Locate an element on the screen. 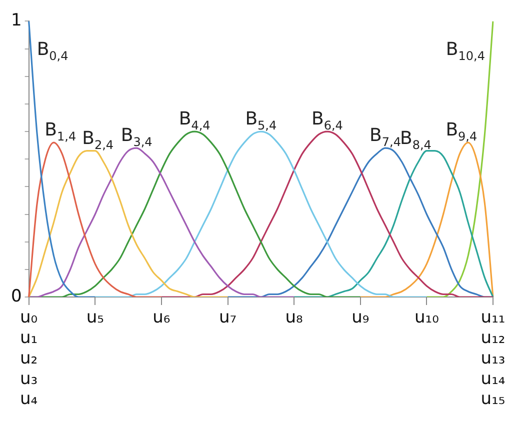 The width and height of the screenshot is (523, 423). x-tick-label: u₇ is located at coordinates (227, 318).